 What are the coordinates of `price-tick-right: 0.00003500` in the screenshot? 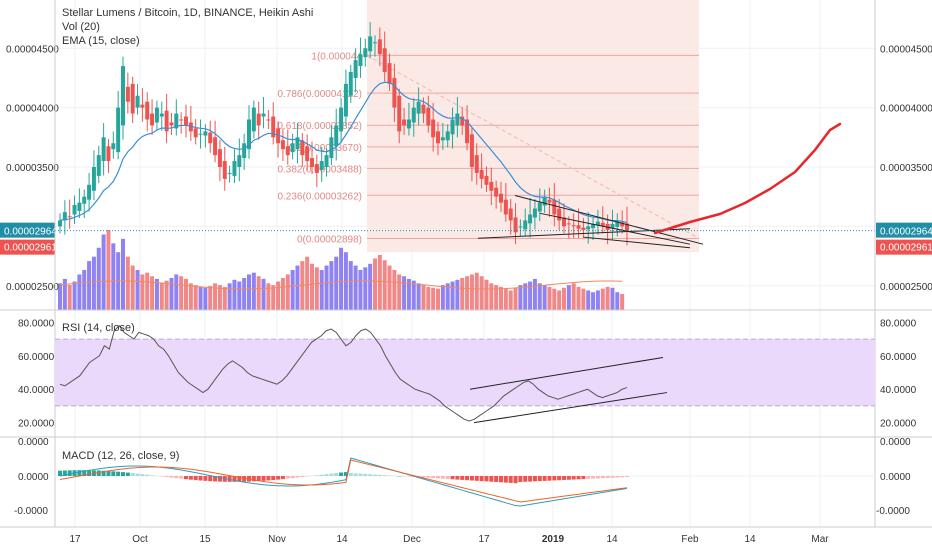 It's located at (906, 168).